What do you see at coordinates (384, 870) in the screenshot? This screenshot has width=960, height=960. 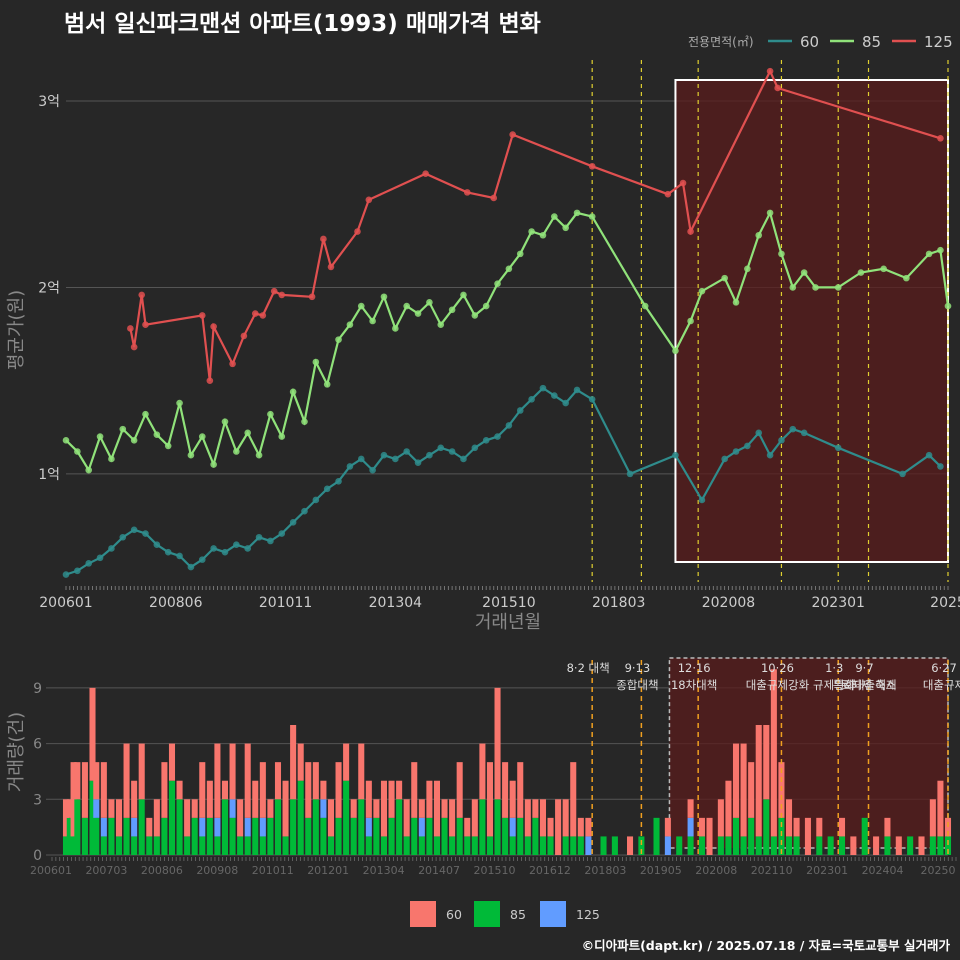 I see `bar-x-tick-label-6: 201304` at bounding box center [384, 870].